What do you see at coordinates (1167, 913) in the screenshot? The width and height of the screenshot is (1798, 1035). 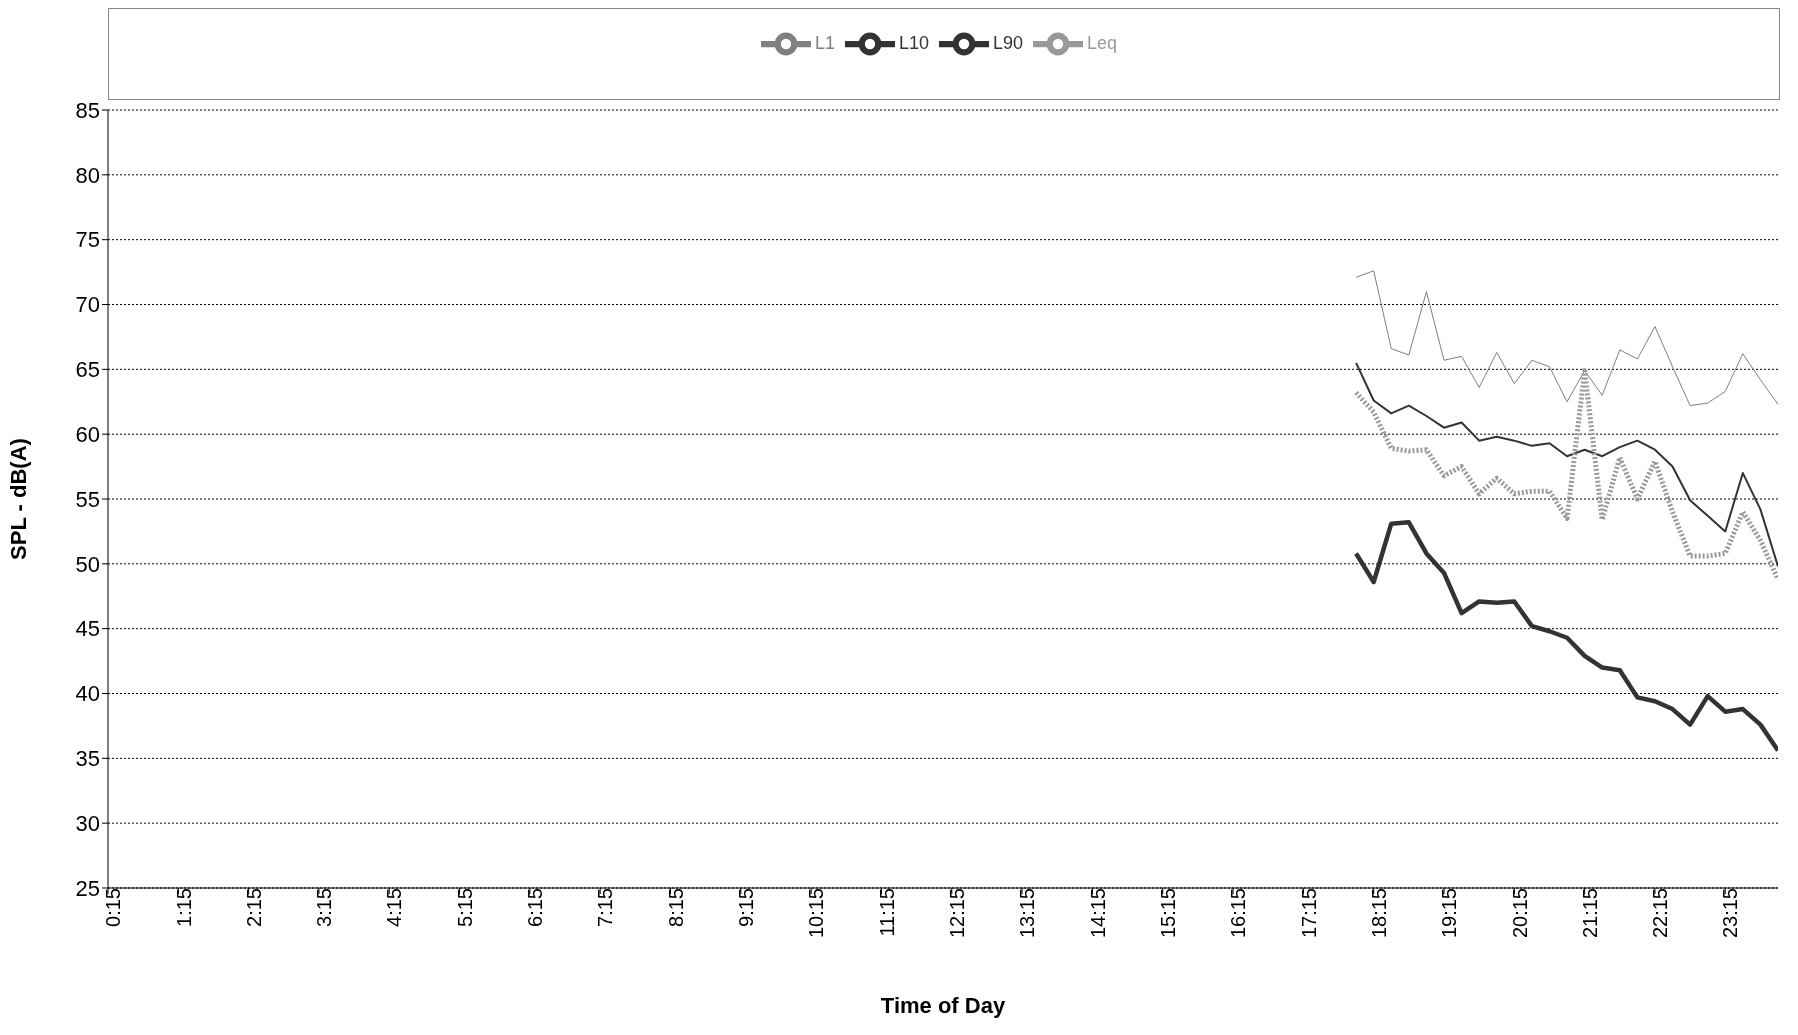 I see `x-tick-label: 15:15` at bounding box center [1167, 913].